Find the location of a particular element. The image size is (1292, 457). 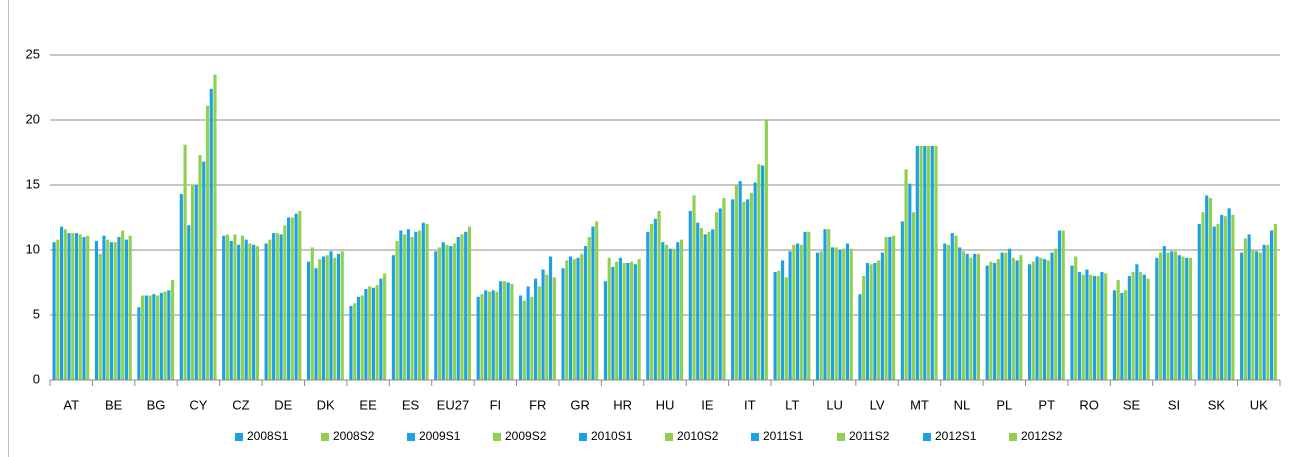

x-tick-label: PL is located at coordinates (1004, 404).